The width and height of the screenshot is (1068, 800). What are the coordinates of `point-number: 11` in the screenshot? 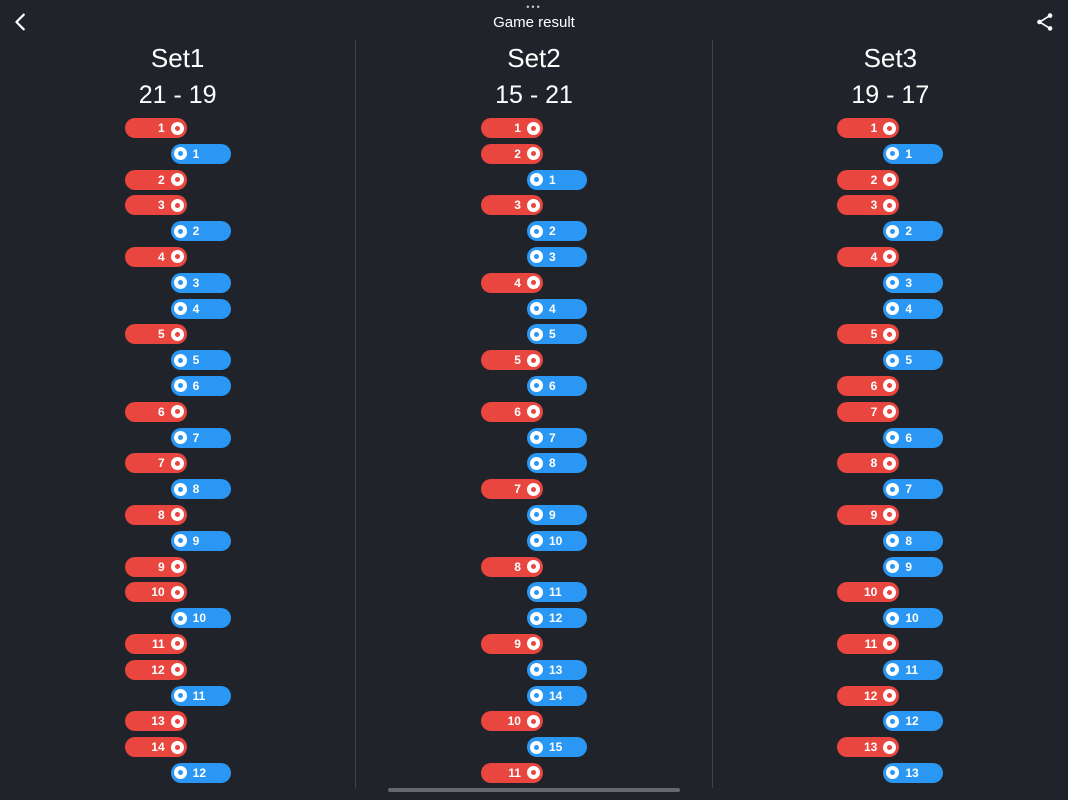 It's located at (911, 669).